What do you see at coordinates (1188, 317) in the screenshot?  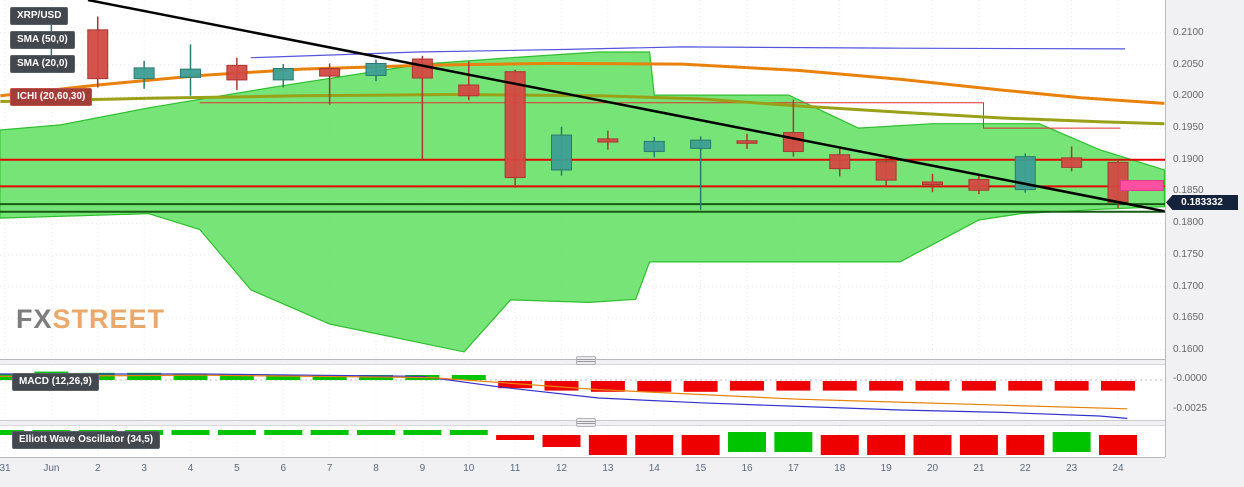 I see `price-axis-label: 0.1650` at bounding box center [1188, 317].